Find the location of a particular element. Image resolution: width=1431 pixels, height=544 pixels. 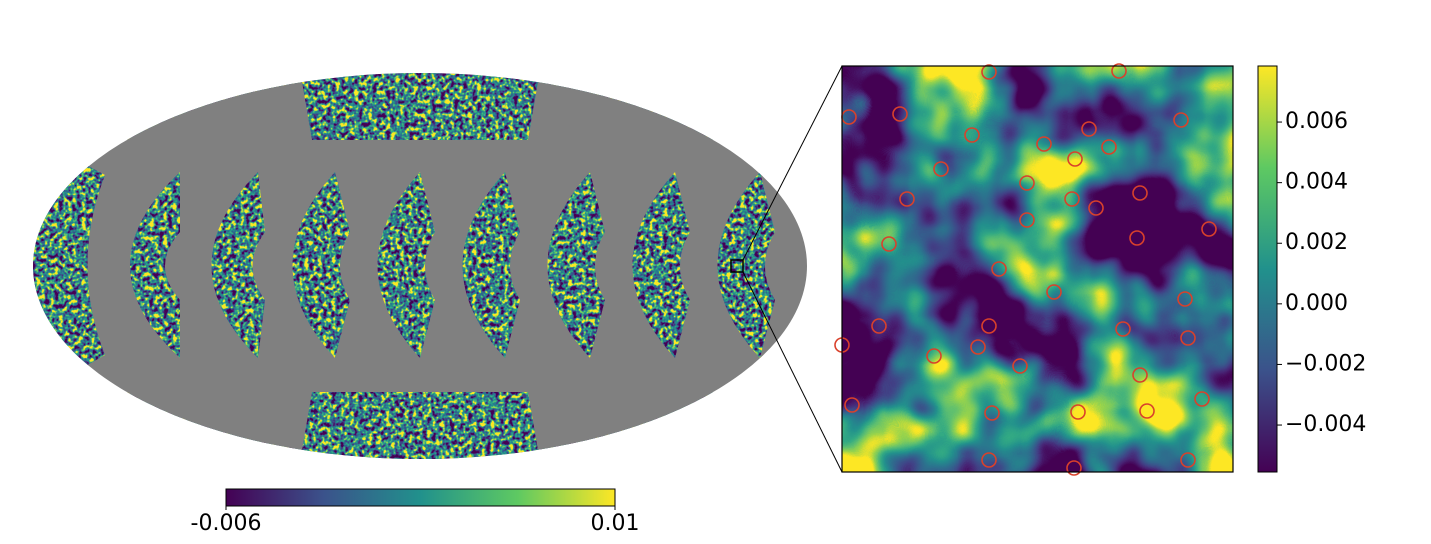

colorbar-tick-label: 0.004 is located at coordinates (1316, 182).